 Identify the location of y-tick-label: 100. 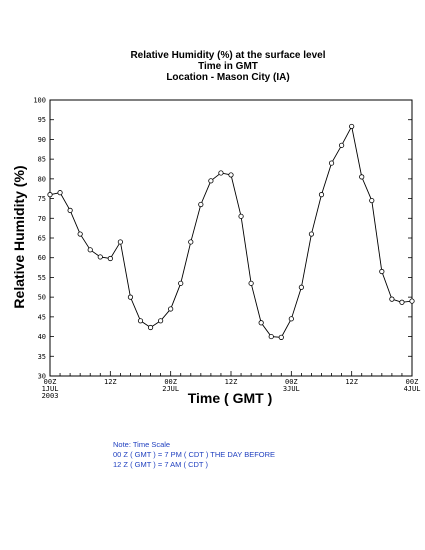
(39, 101).